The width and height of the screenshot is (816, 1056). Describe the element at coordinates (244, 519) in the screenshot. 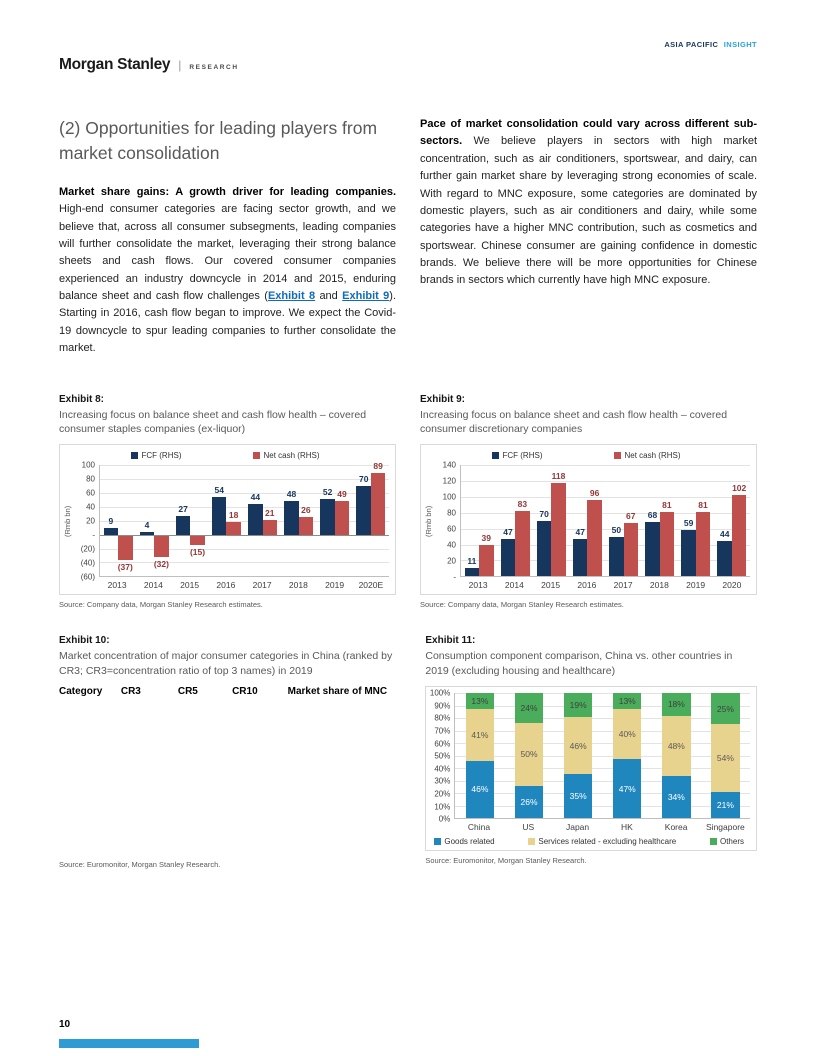

I see `plot-area: 9 4 27 54 44 48 52 70 (37) (32) (15) 18 21 26 49 89` at that location.